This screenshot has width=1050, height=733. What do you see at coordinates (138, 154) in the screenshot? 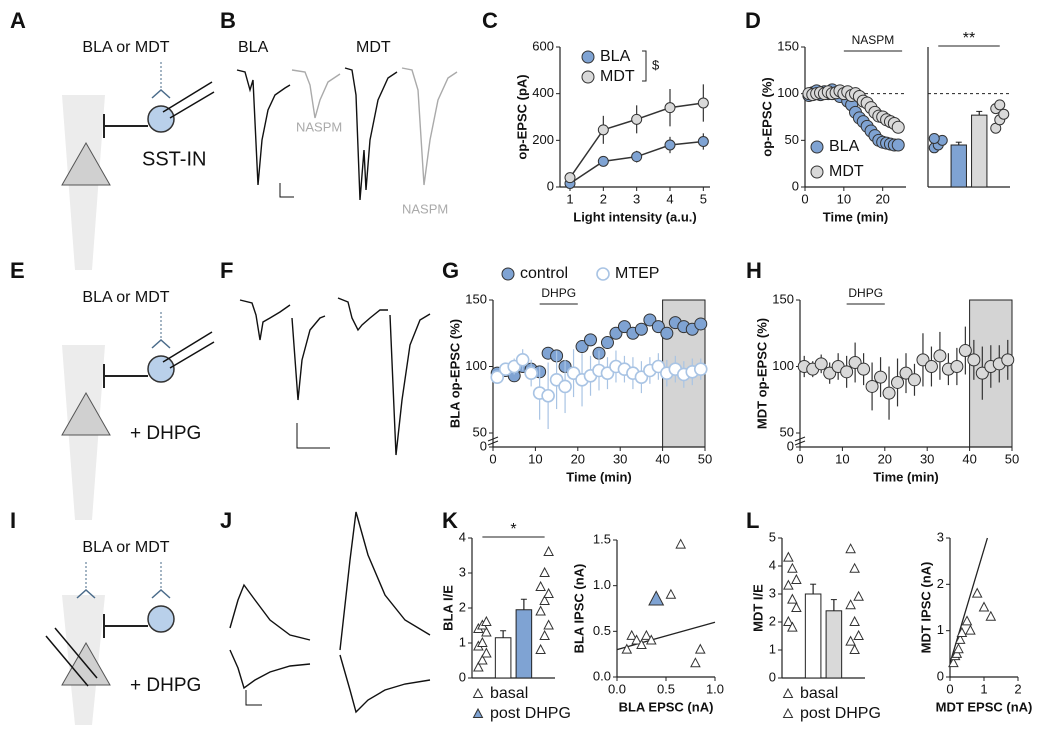
I see `circuit-diagram: BLA or MDT SST-IN` at bounding box center [138, 154].